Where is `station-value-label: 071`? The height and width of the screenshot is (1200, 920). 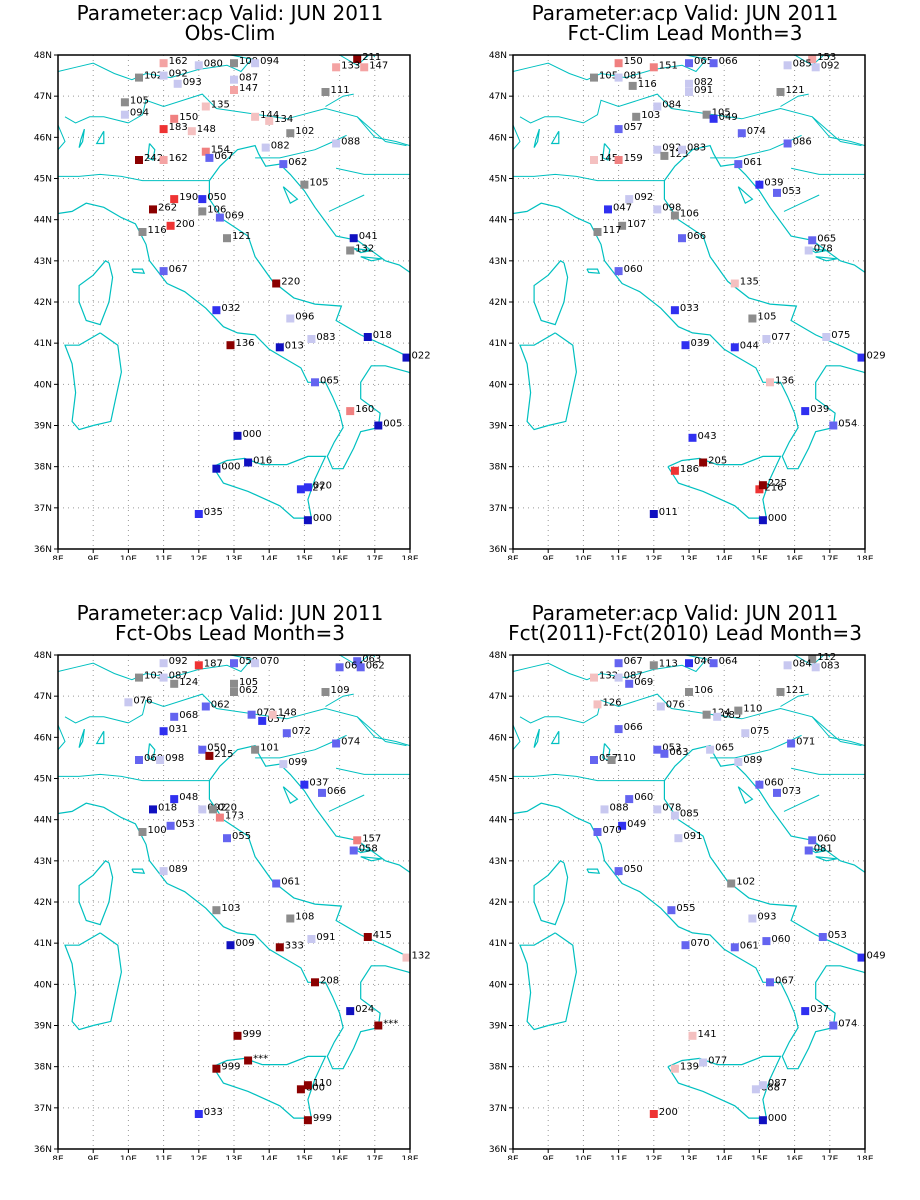
station-value-label: 071 is located at coordinates (805, 742).